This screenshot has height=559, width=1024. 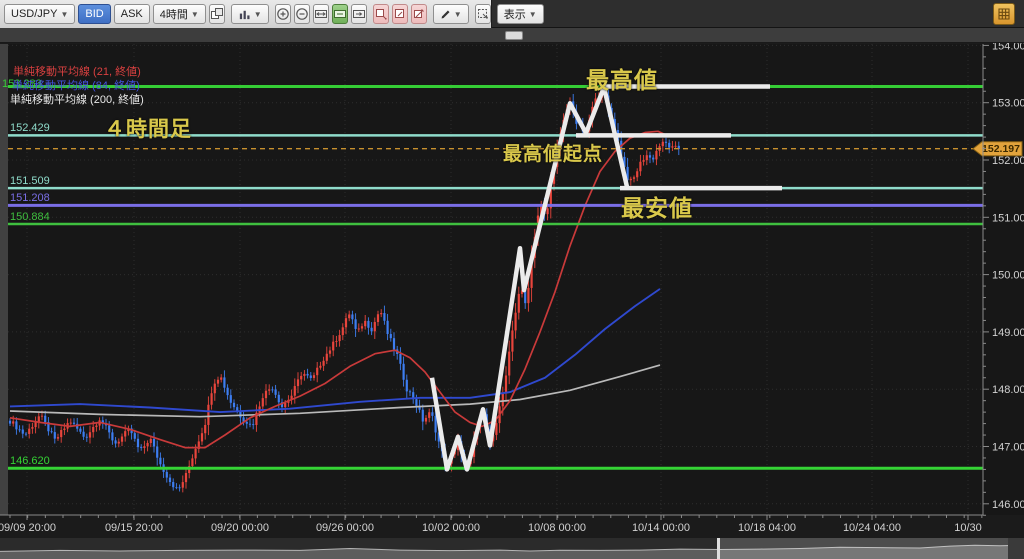 What do you see at coordinates (244, 14) in the screenshot?
I see `chart-type-icon` at bounding box center [244, 14].